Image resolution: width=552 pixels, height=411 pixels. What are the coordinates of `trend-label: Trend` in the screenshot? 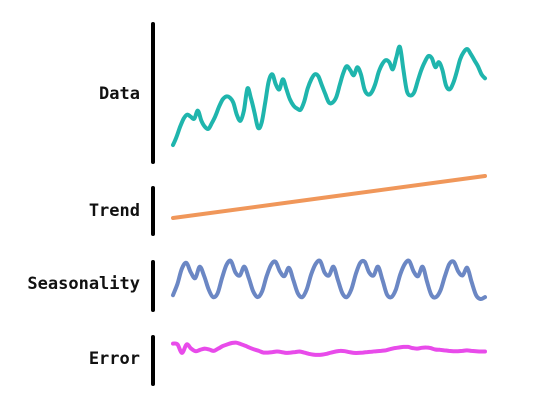 It's located at (114, 211).